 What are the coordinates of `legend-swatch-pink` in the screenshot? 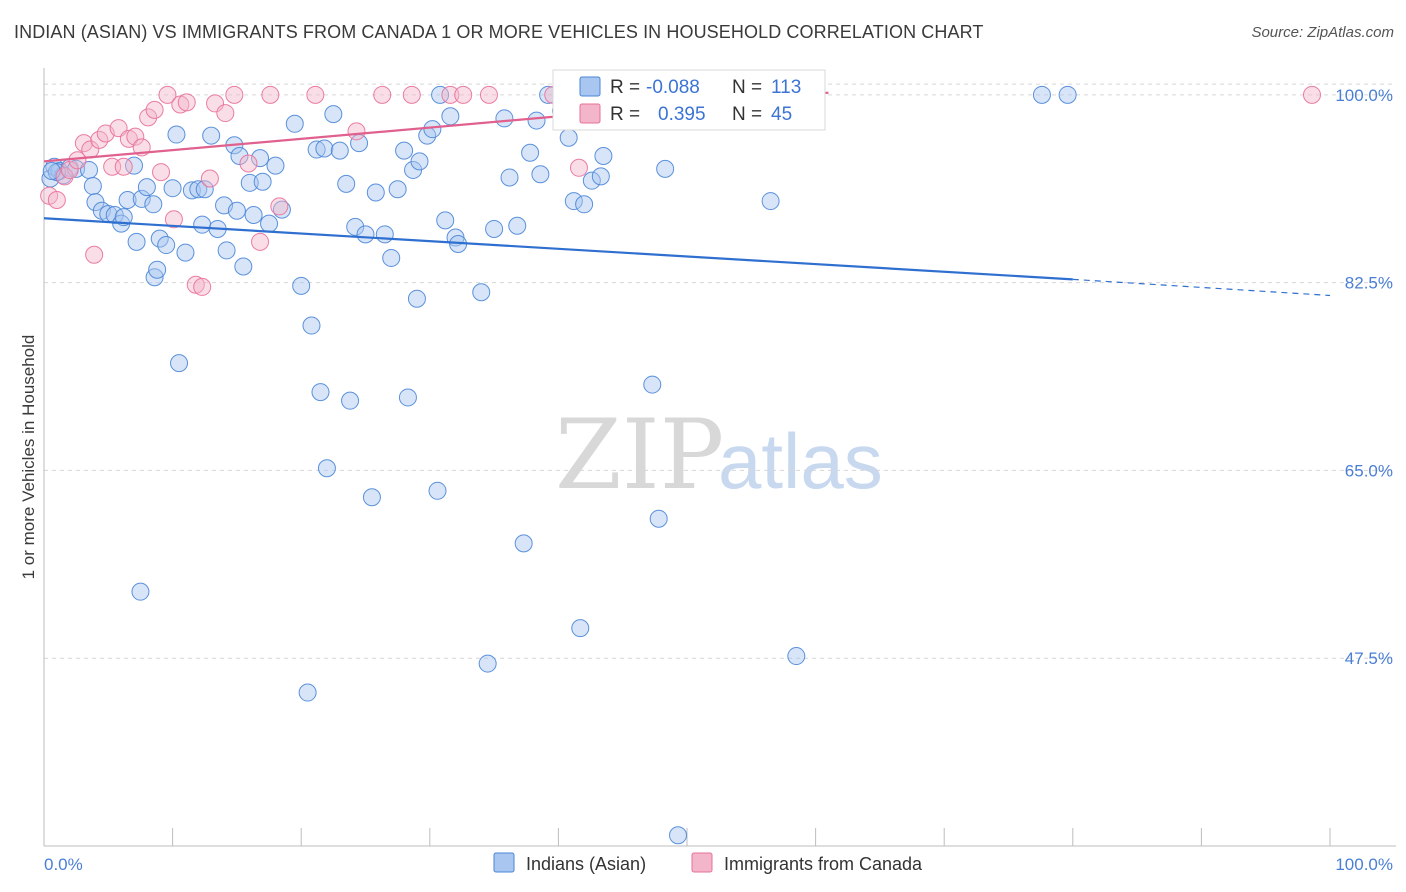 It's located at (590, 113).